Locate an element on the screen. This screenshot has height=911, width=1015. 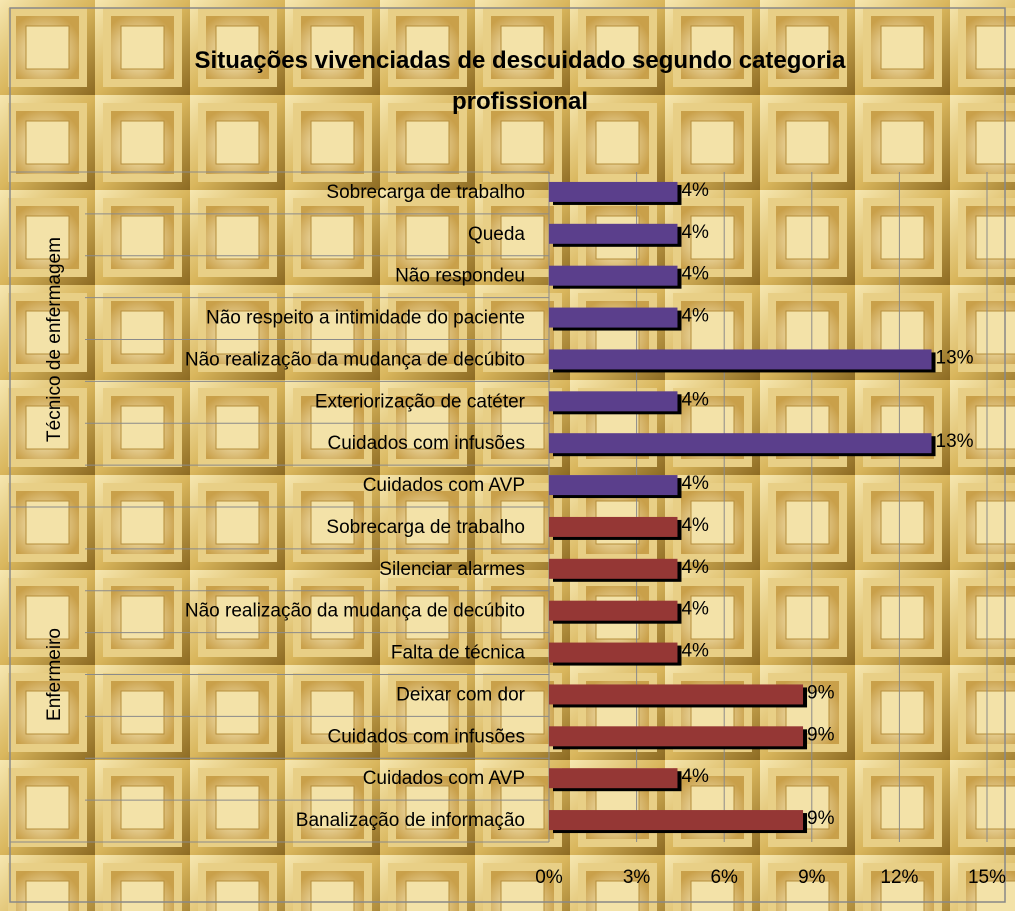
x-tick-label: 15% is located at coordinates (987, 877).